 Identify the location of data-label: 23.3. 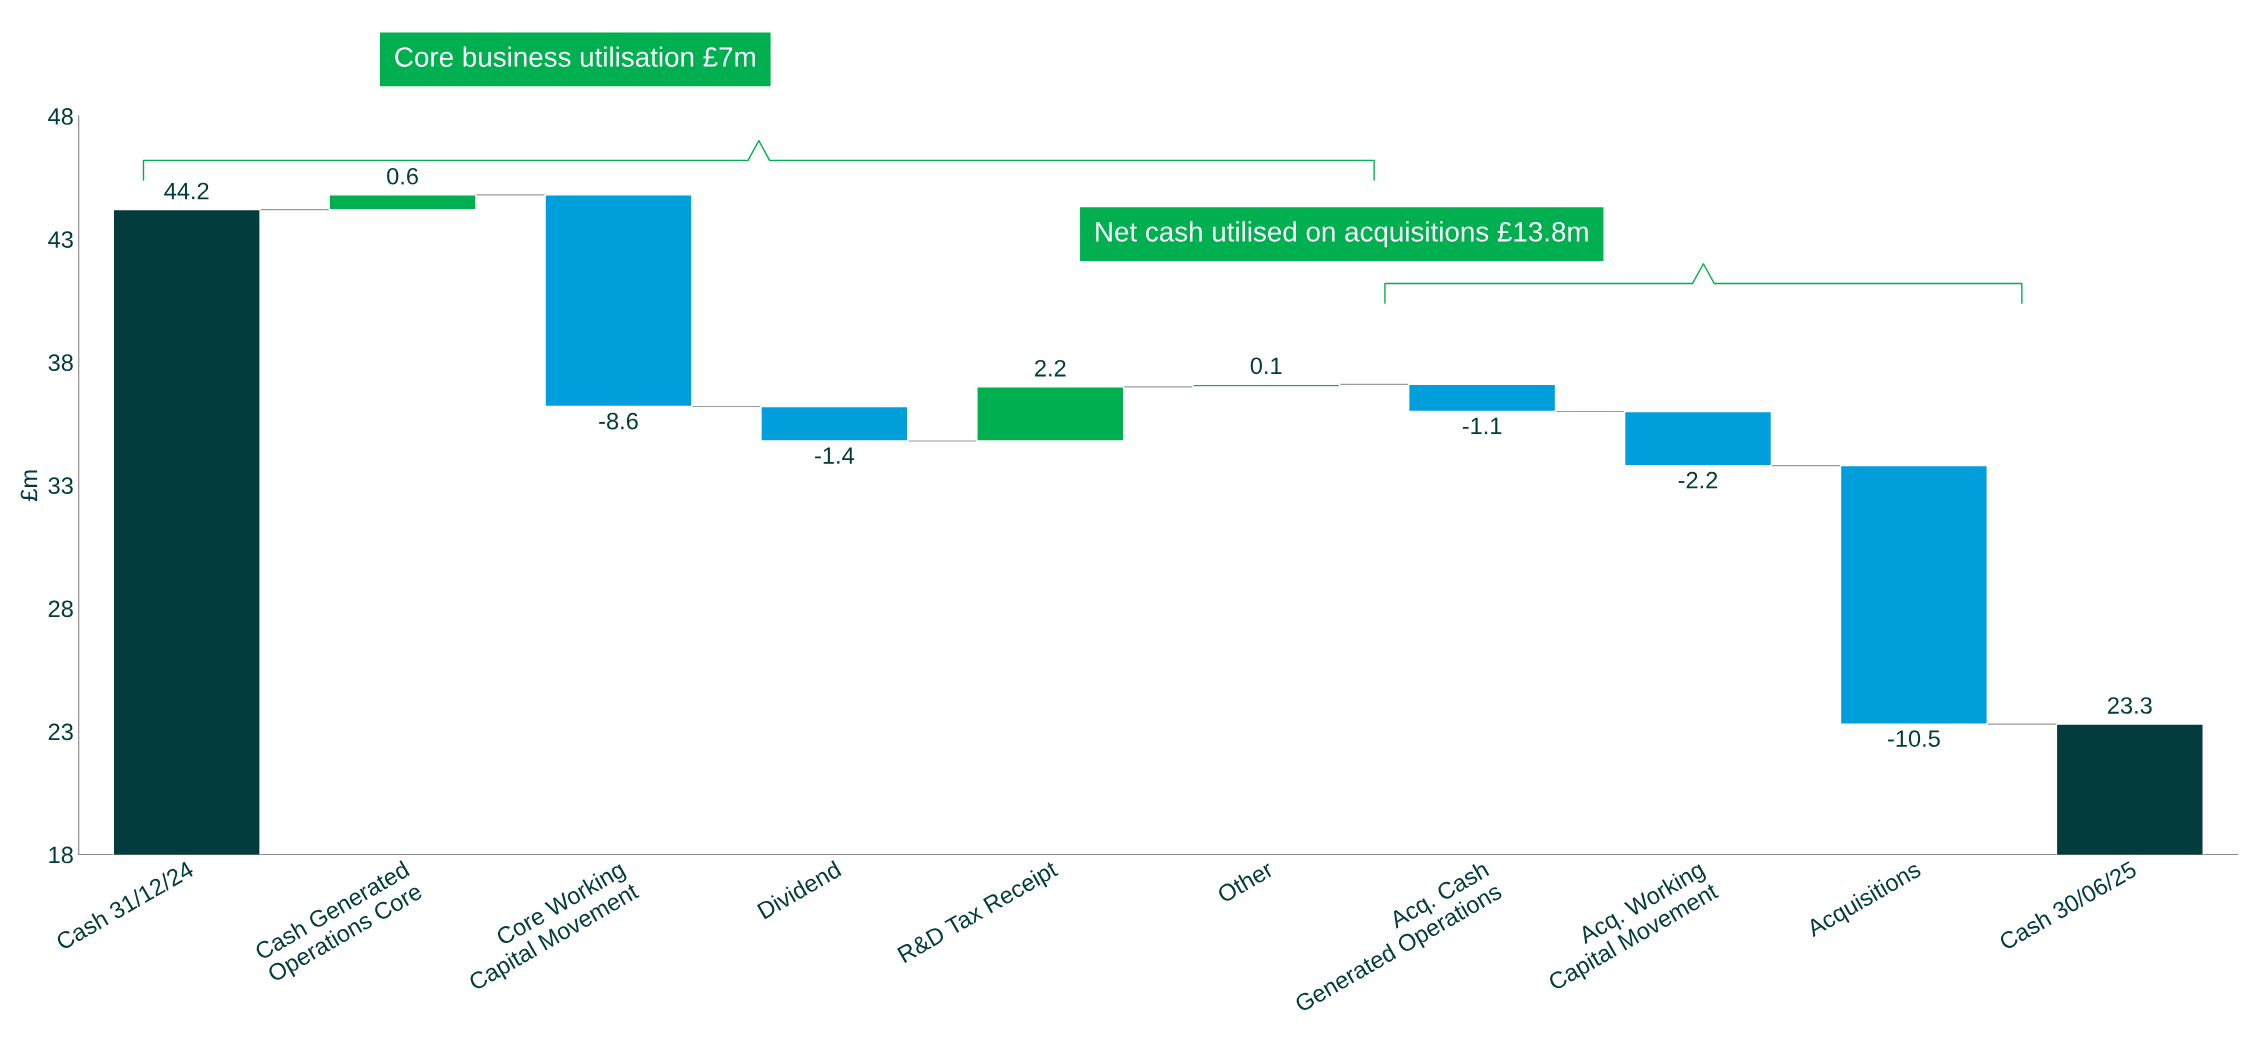
(2130, 705).